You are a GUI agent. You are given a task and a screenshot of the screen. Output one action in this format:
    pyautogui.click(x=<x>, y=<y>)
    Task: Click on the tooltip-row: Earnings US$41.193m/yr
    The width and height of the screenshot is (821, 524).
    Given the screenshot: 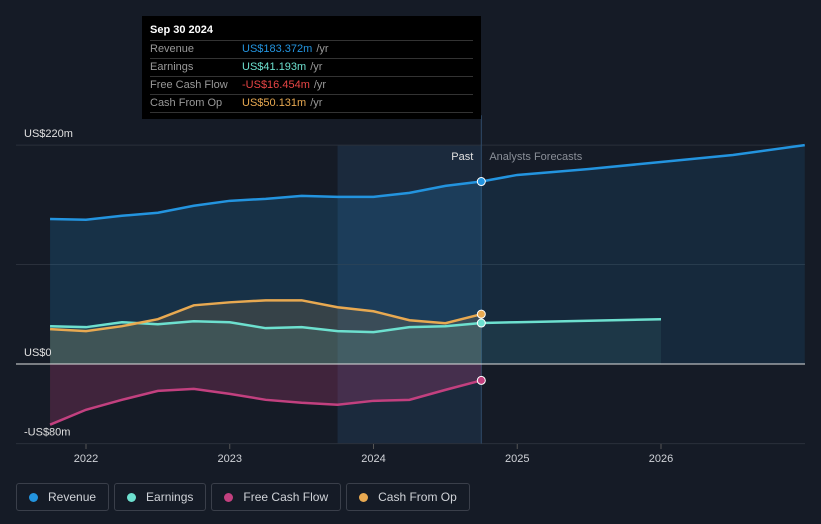 What is the action you would take?
    pyautogui.click(x=311, y=67)
    